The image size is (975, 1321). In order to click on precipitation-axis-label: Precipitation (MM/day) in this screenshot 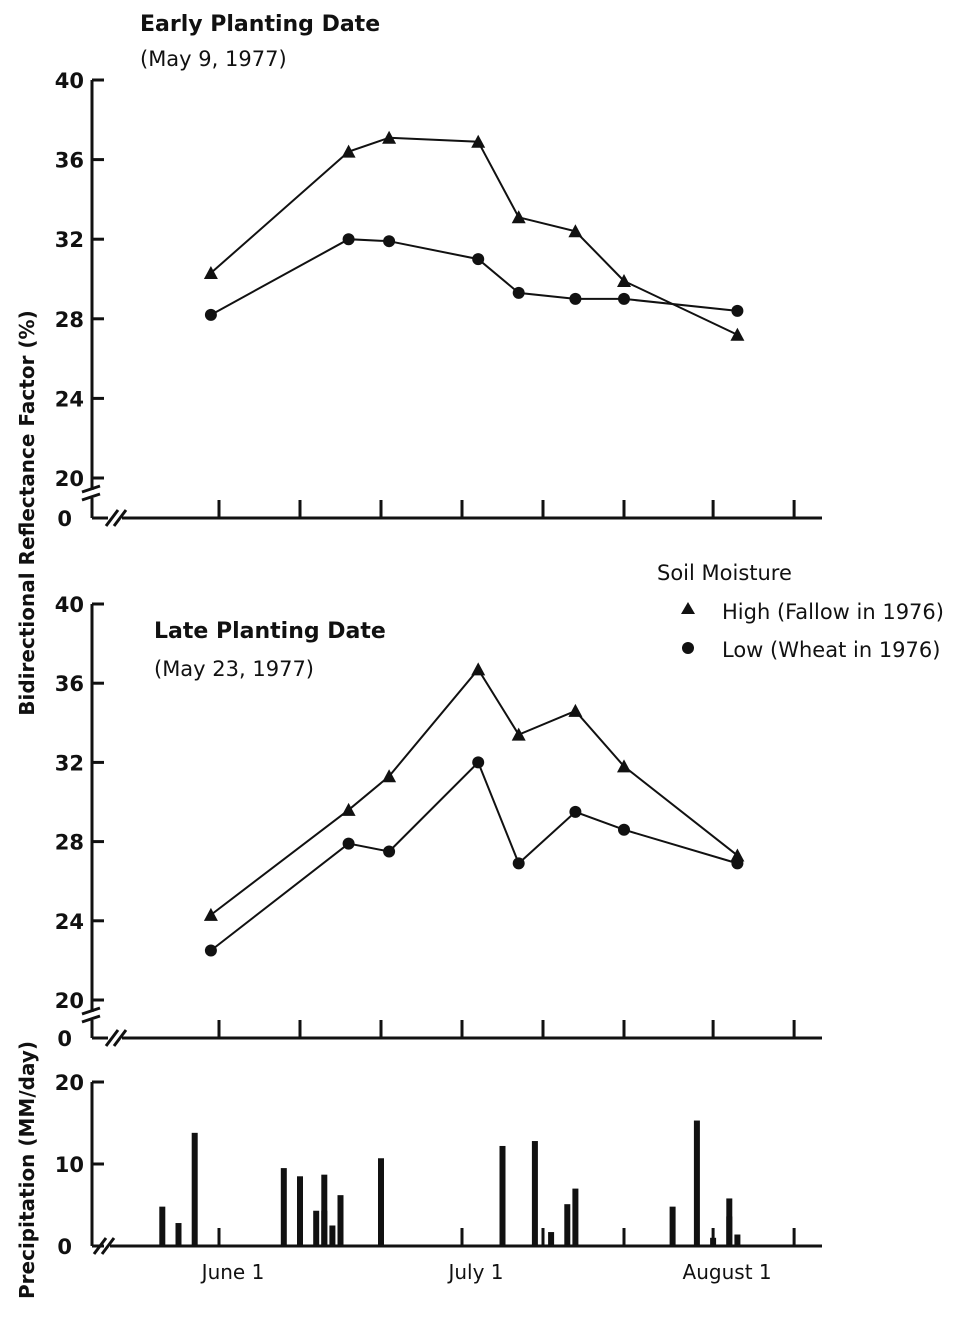, I will do `click(27, 1170)`.